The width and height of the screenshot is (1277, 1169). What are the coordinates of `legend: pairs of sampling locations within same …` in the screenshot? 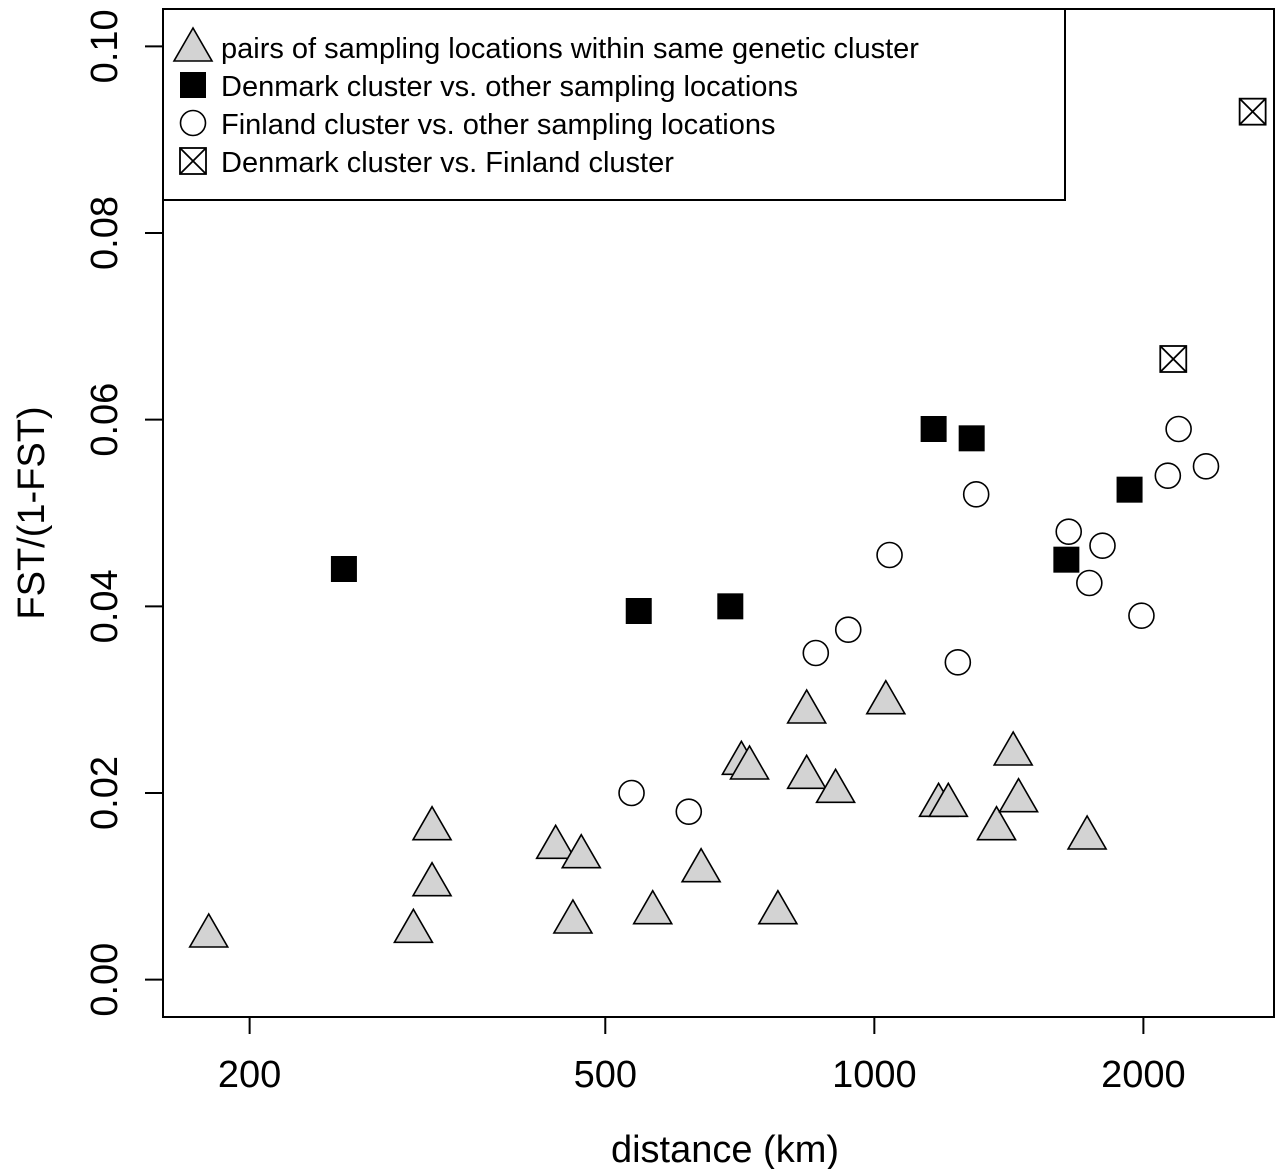 It's located at (614, 104).